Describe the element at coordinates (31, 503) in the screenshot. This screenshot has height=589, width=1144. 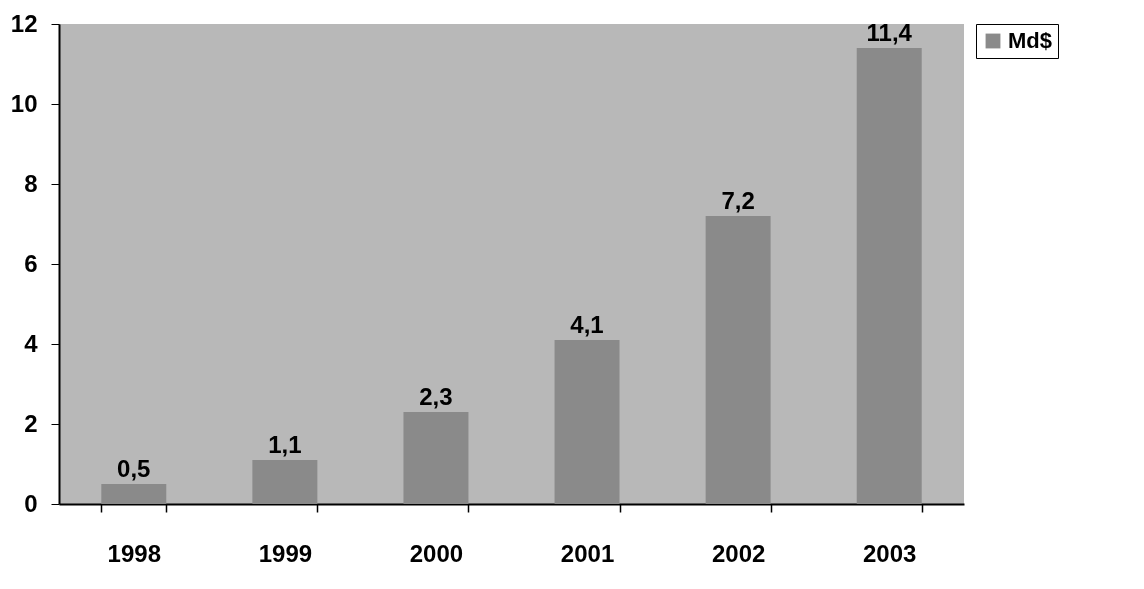
I see `y-tick-label: 0` at that location.